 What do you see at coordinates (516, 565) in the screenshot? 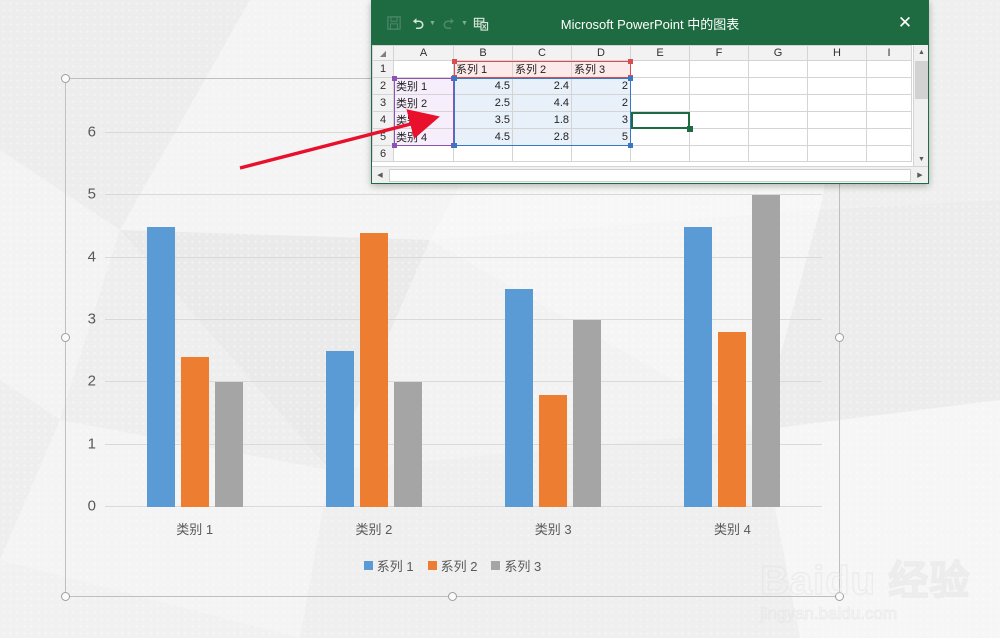
I see `legend-item: 系列 3` at bounding box center [516, 565].